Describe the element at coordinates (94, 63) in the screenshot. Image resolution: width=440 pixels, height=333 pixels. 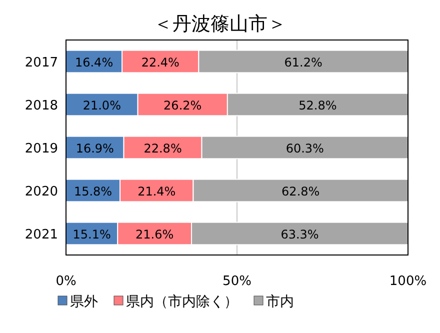
I see `data-label: 16.4%` at that location.